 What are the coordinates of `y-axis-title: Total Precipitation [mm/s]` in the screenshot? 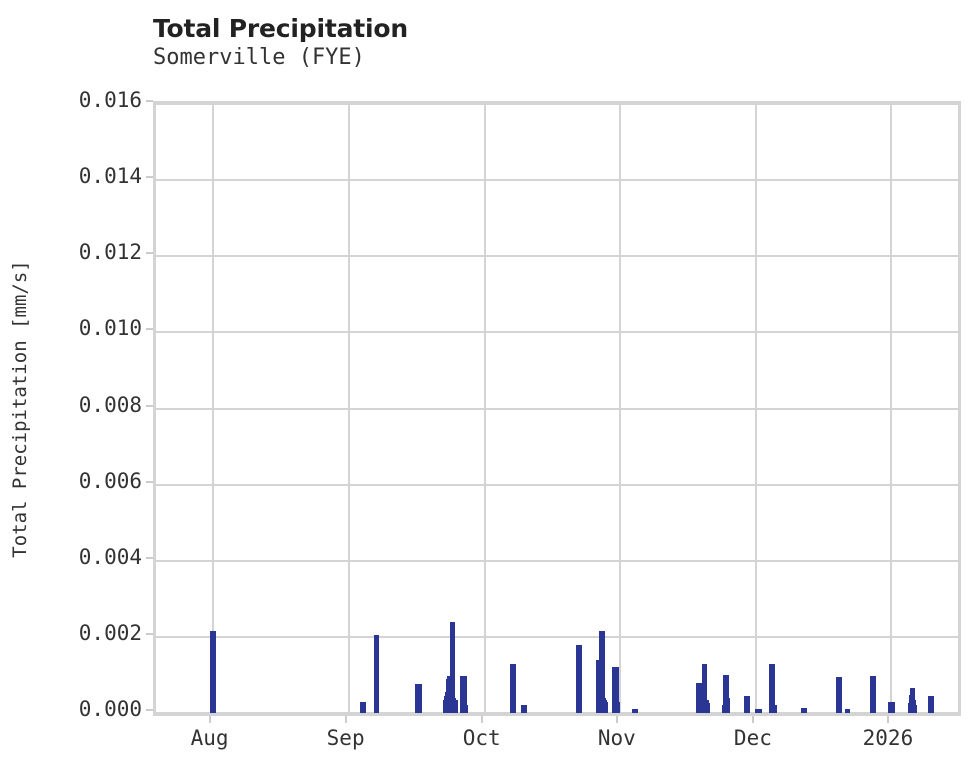 It's located at (20, 408).